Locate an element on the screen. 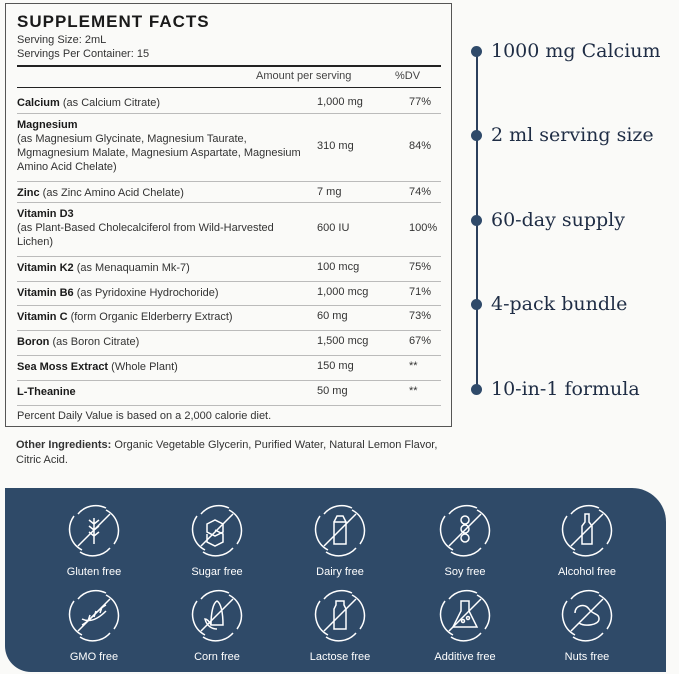 This screenshot has height=674, width=679. badge-nuts-free: Nuts free is located at coordinates (587, 624).